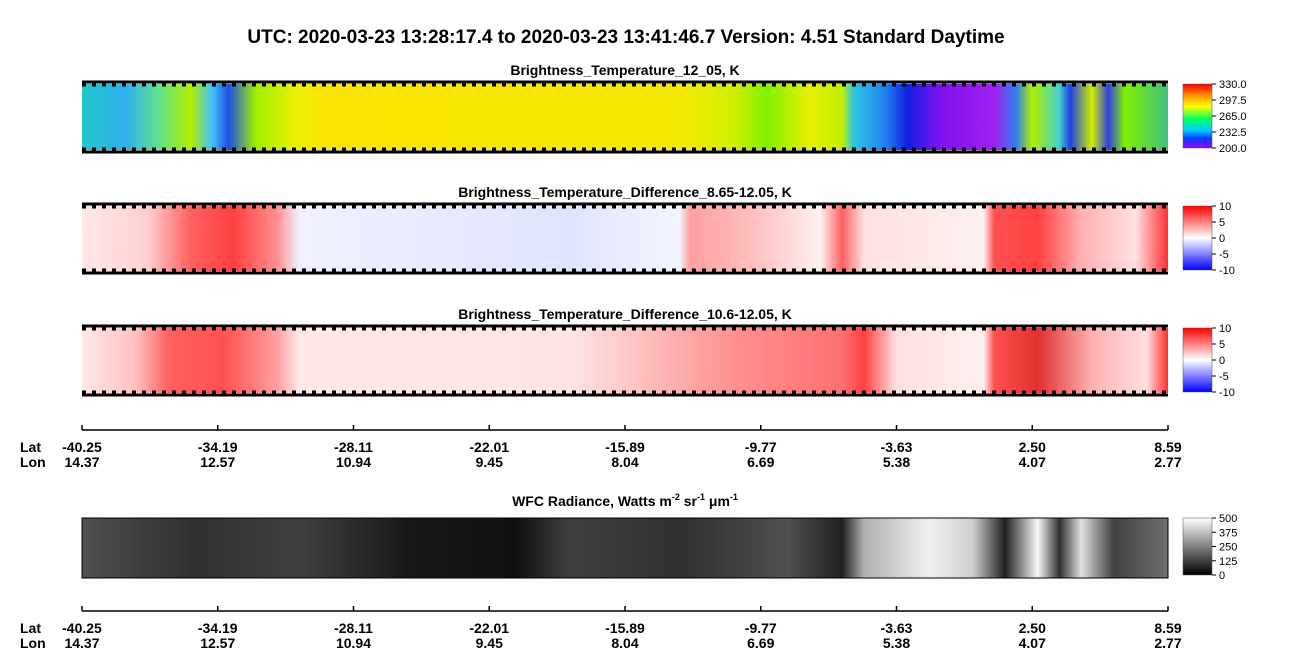 The image size is (1300, 672). What do you see at coordinates (1228, 548) in the screenshot?
I see `colorbar-tick-label: 250` at bounding box center [1228, 548].